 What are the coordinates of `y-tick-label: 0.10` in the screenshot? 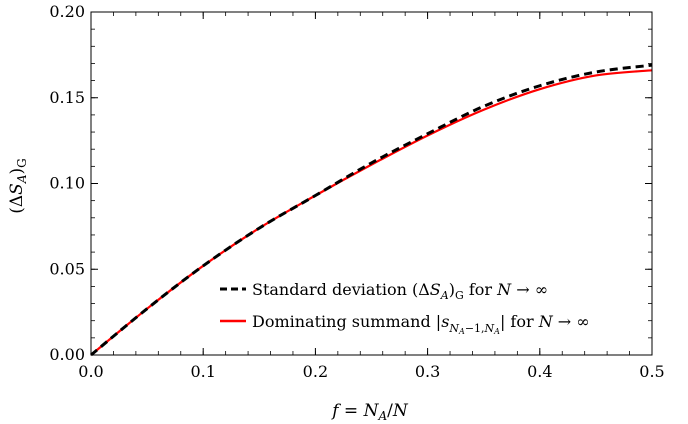 It's located at (67, 183).